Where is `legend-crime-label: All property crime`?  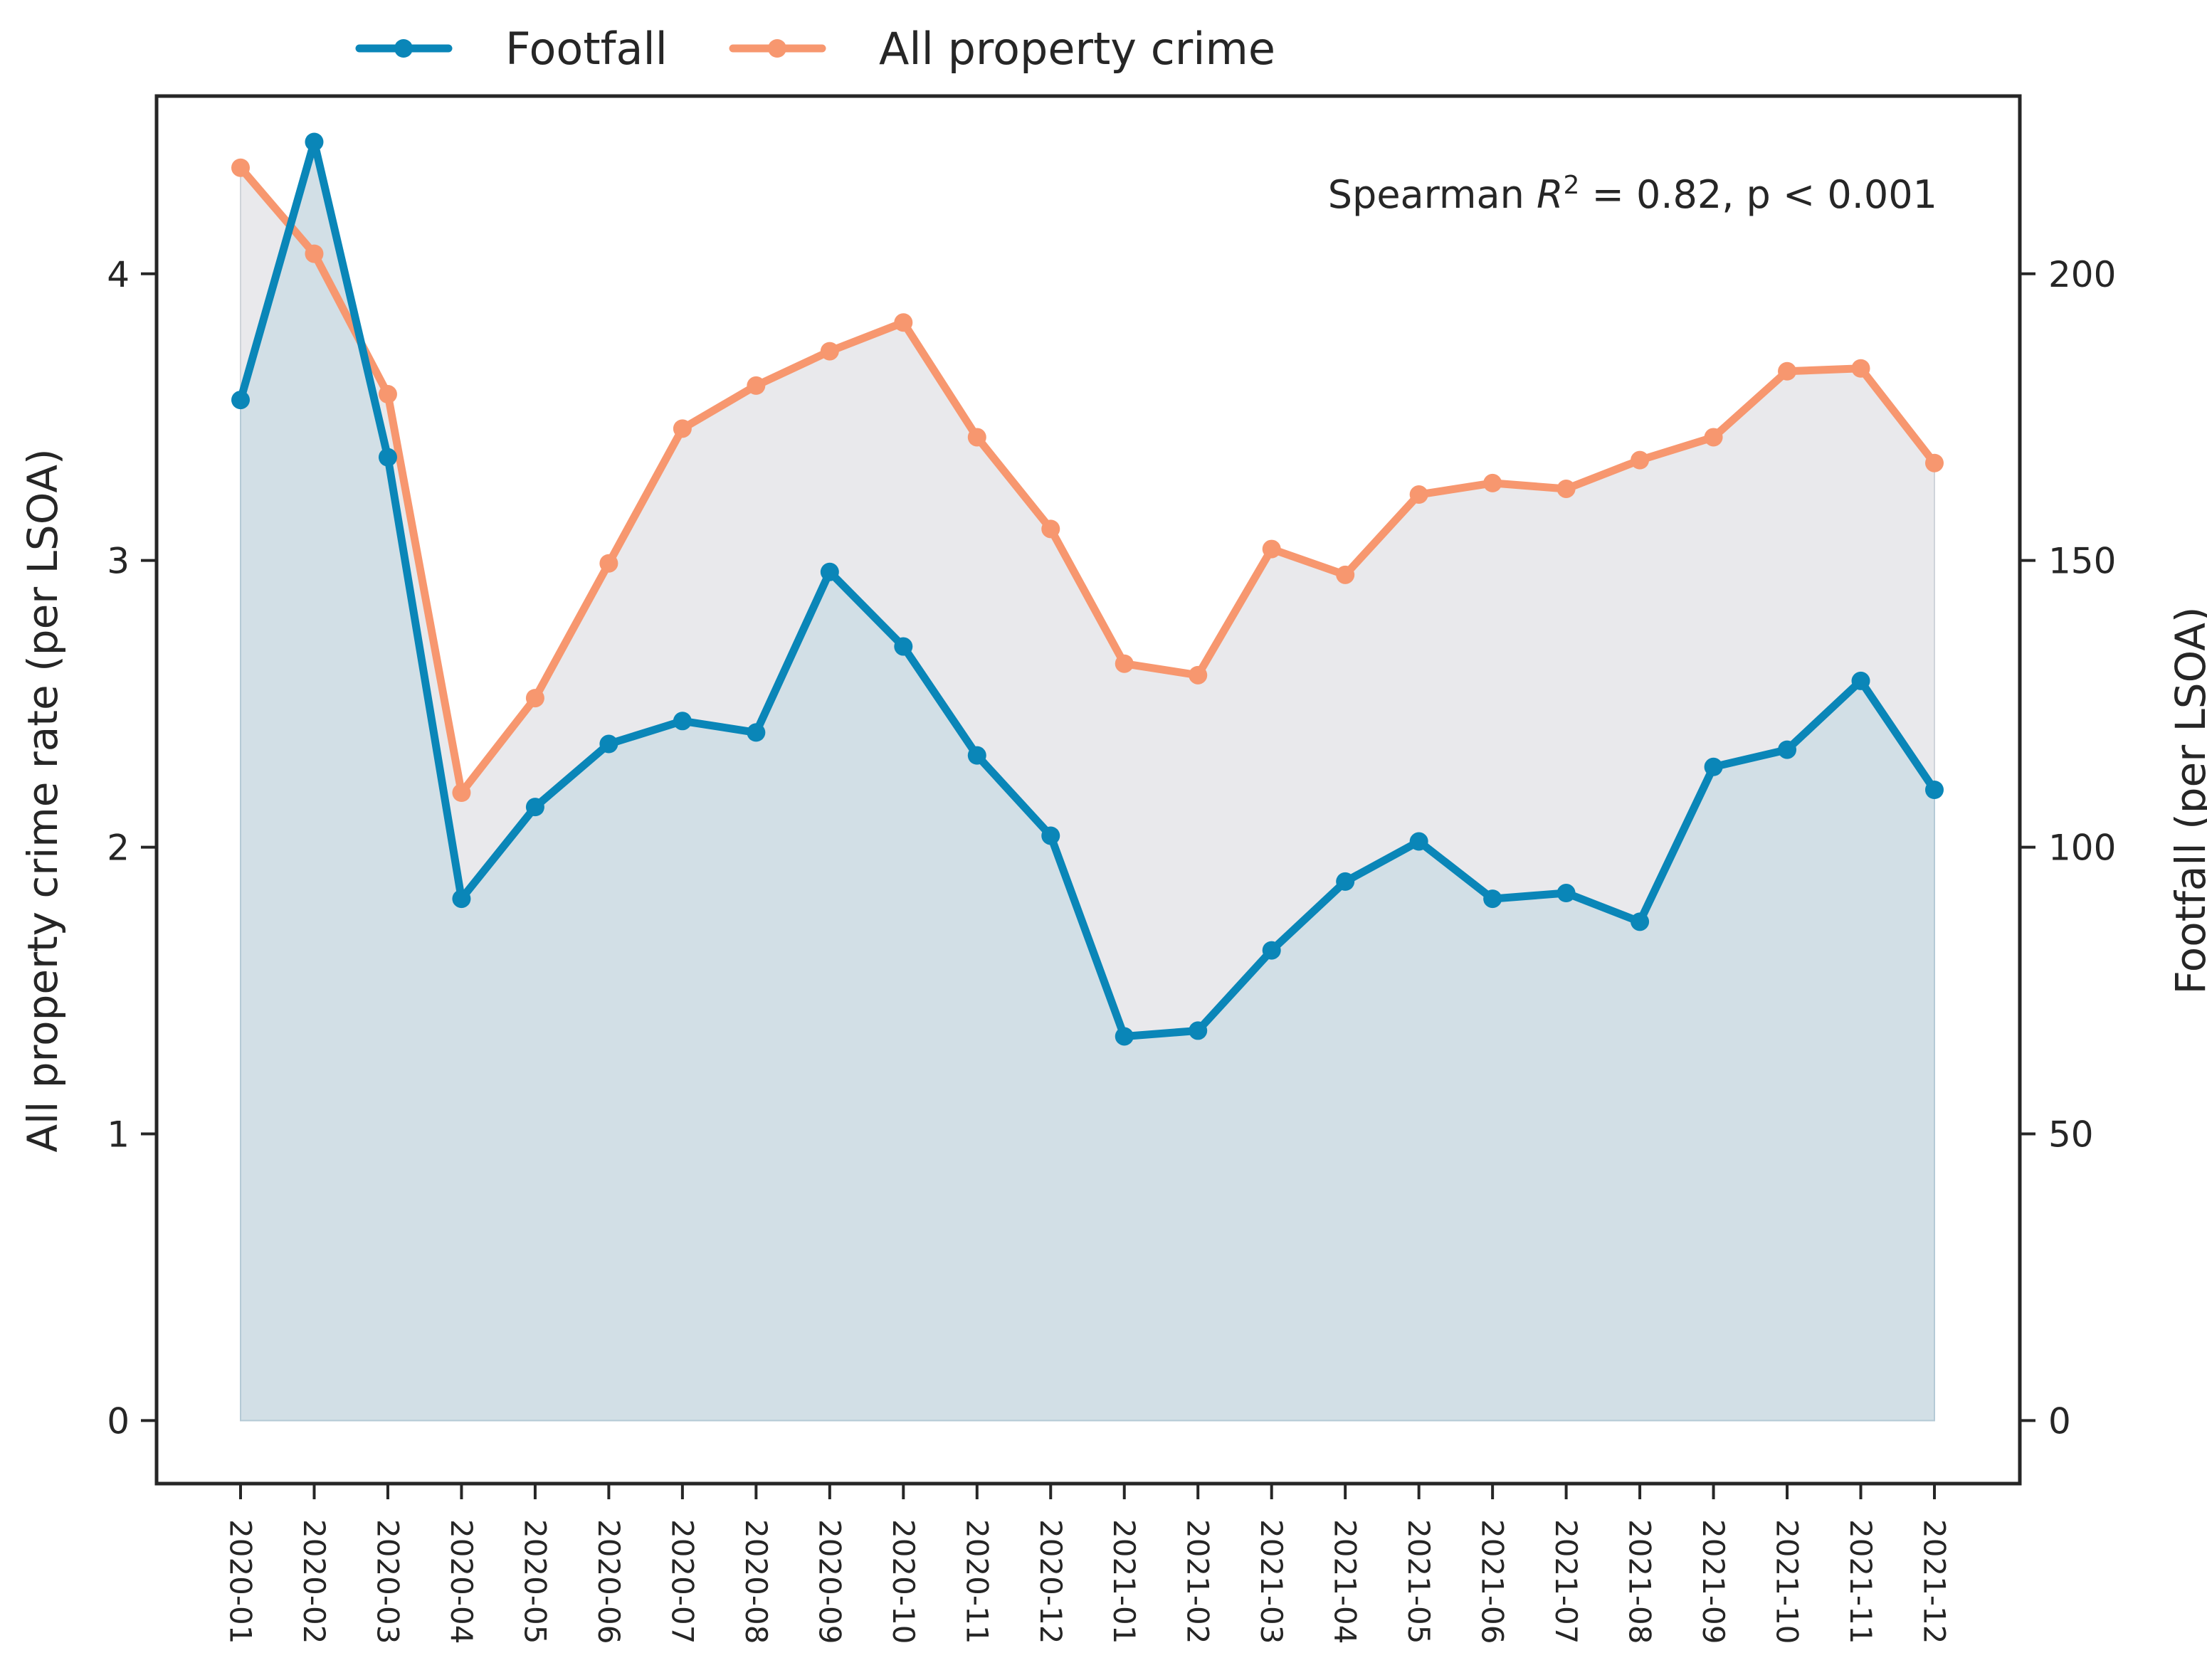 legend-crime-label: All property crime is located at coordinates (1077, 49).